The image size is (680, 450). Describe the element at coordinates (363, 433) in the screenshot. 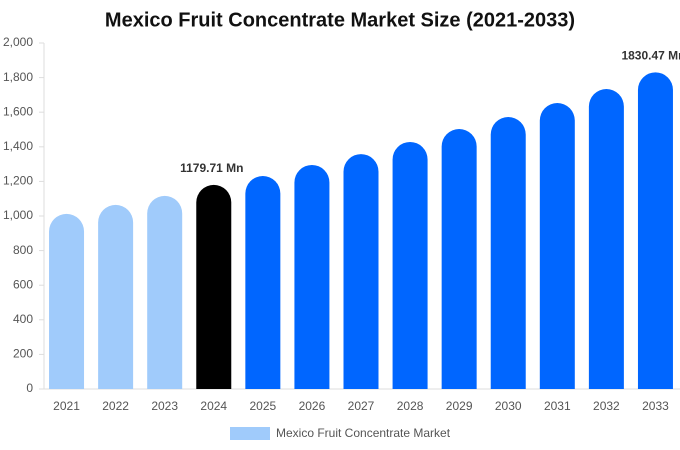

I see `legend-label: Mexico Fruit Concentrate Market` at that location.